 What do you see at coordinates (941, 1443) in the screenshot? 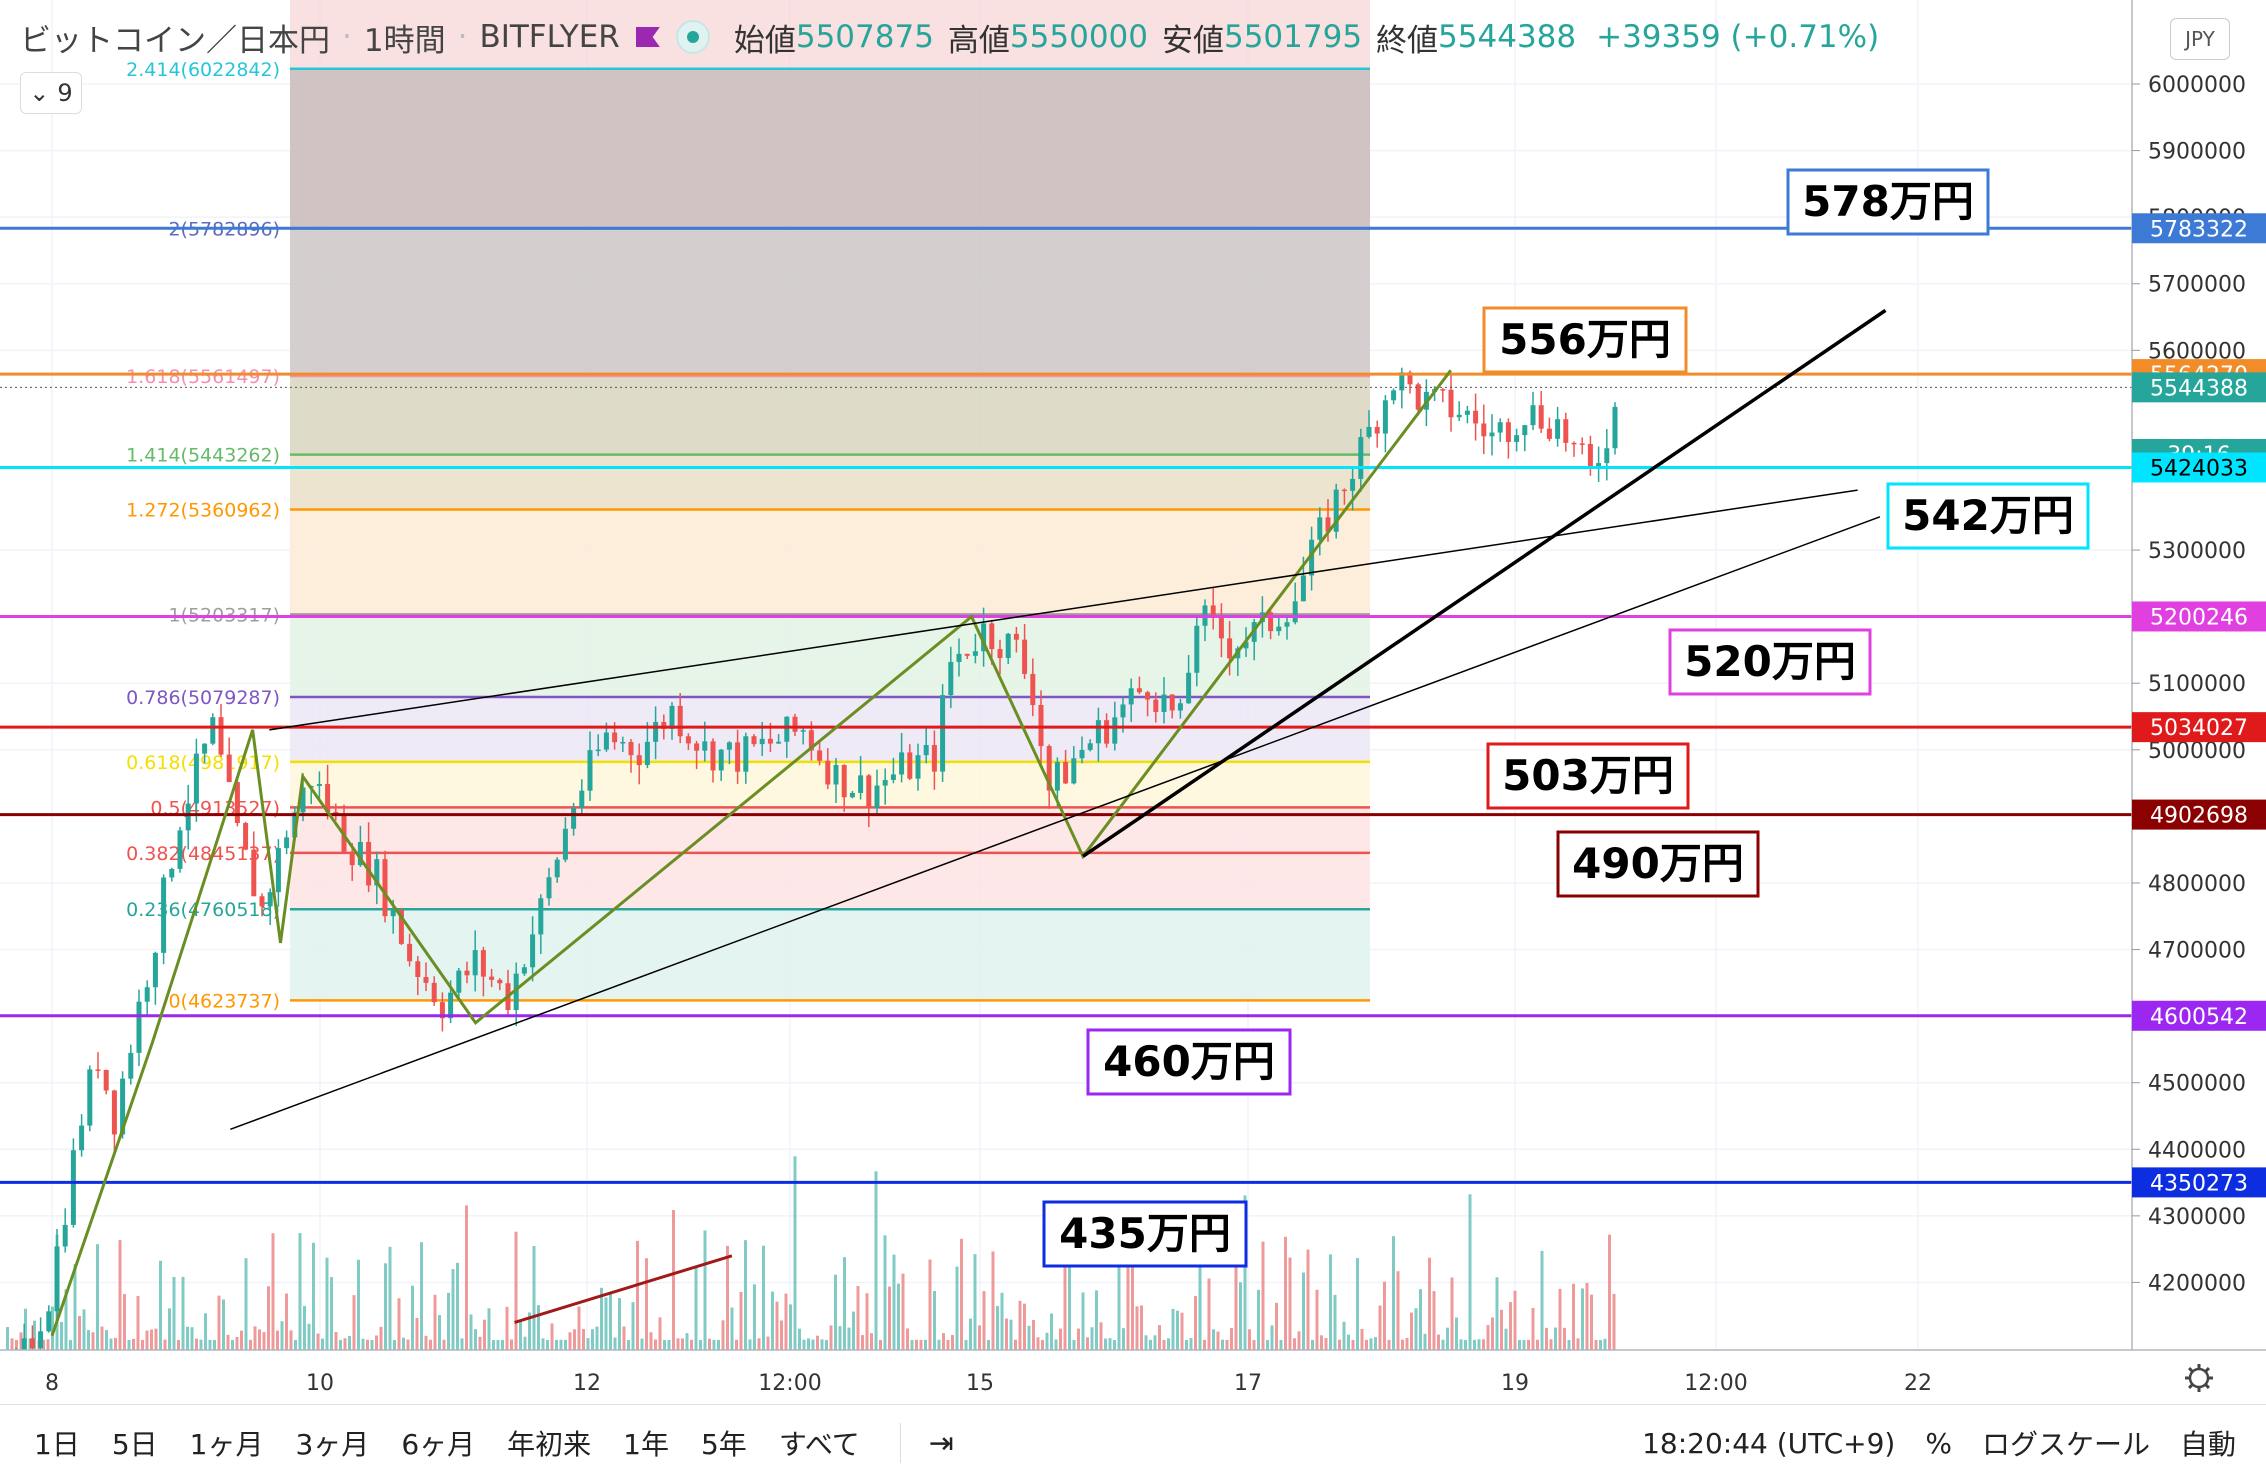
I see `calendar-range-icon: ⇥` at bounding box center [941, 1443].